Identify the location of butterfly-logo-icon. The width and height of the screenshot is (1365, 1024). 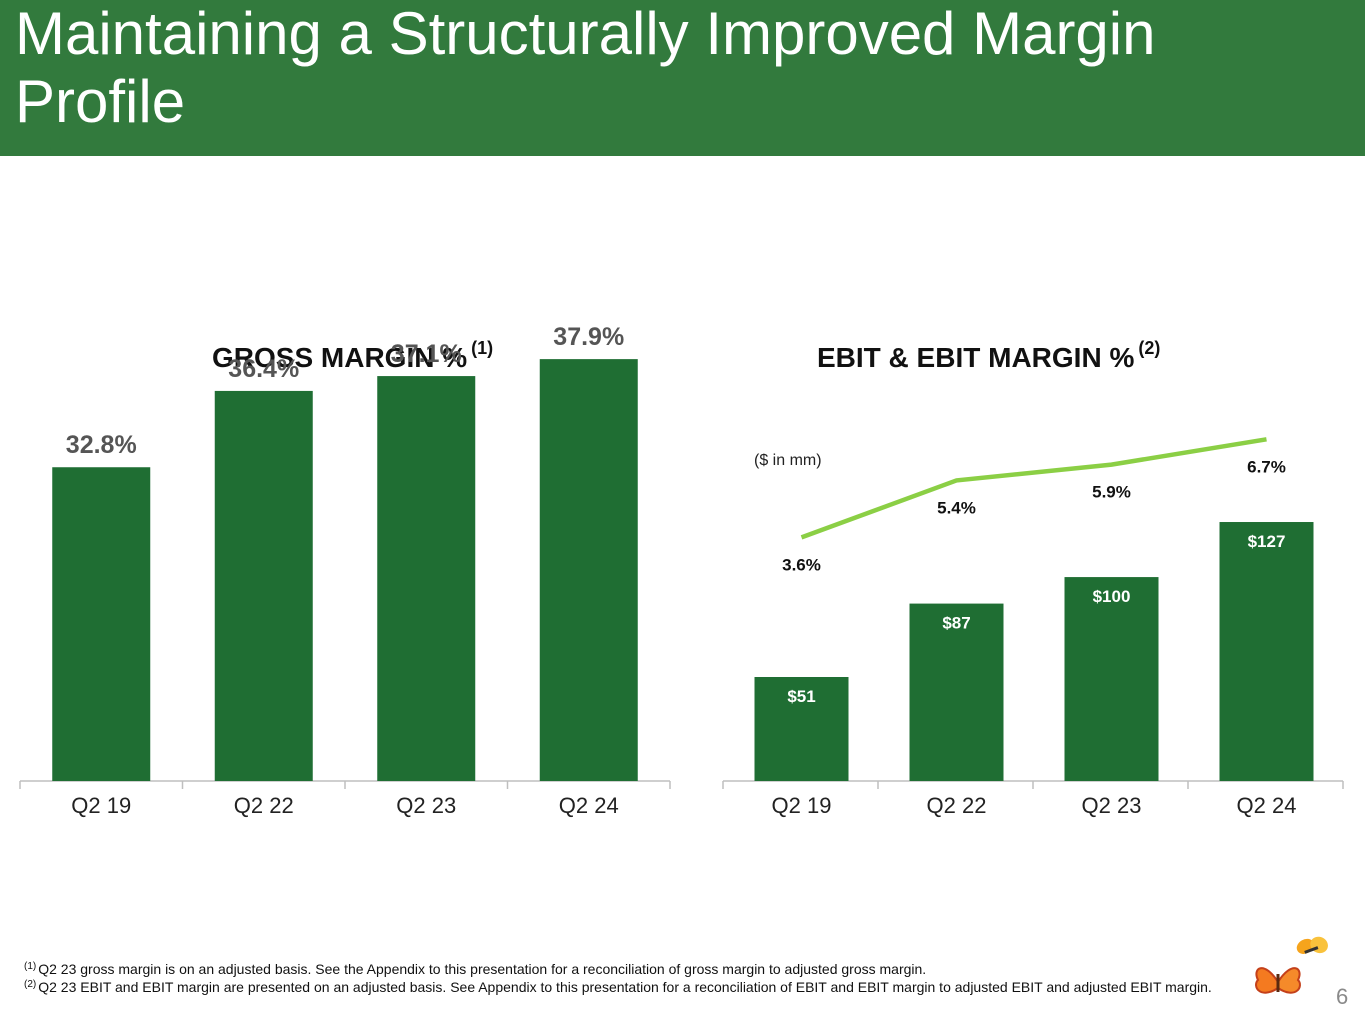
(1295, 972).